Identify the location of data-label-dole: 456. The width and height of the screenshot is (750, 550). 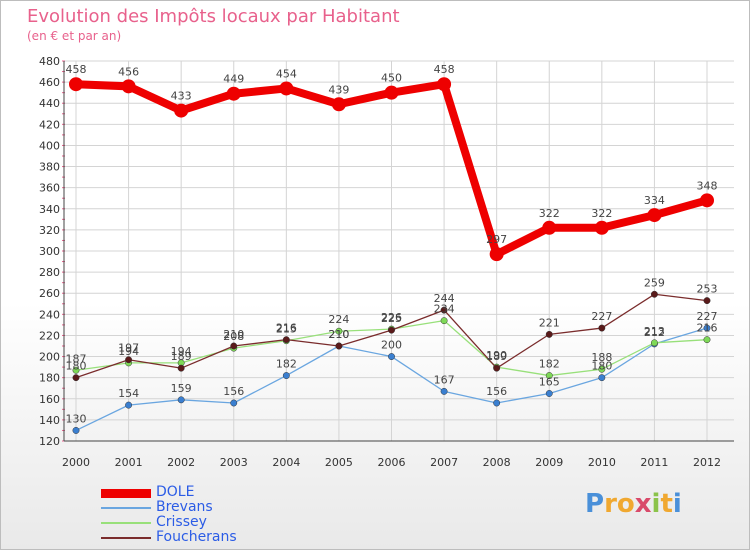
(128, 71).